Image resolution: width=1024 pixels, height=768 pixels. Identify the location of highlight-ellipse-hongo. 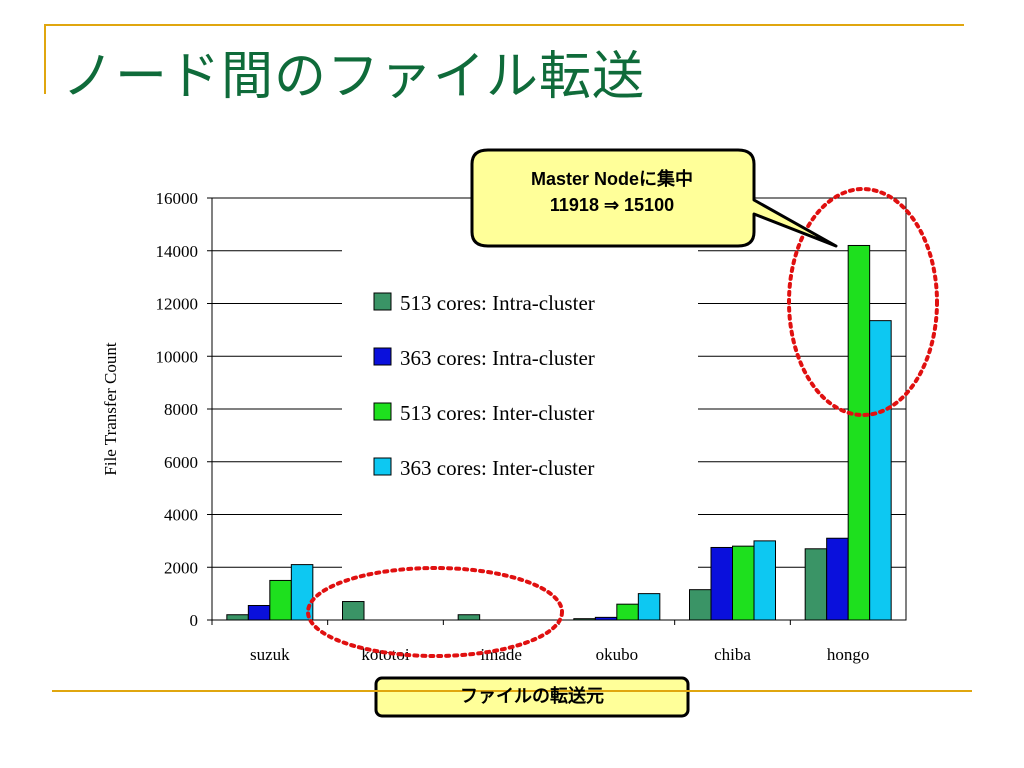
(863, 302).